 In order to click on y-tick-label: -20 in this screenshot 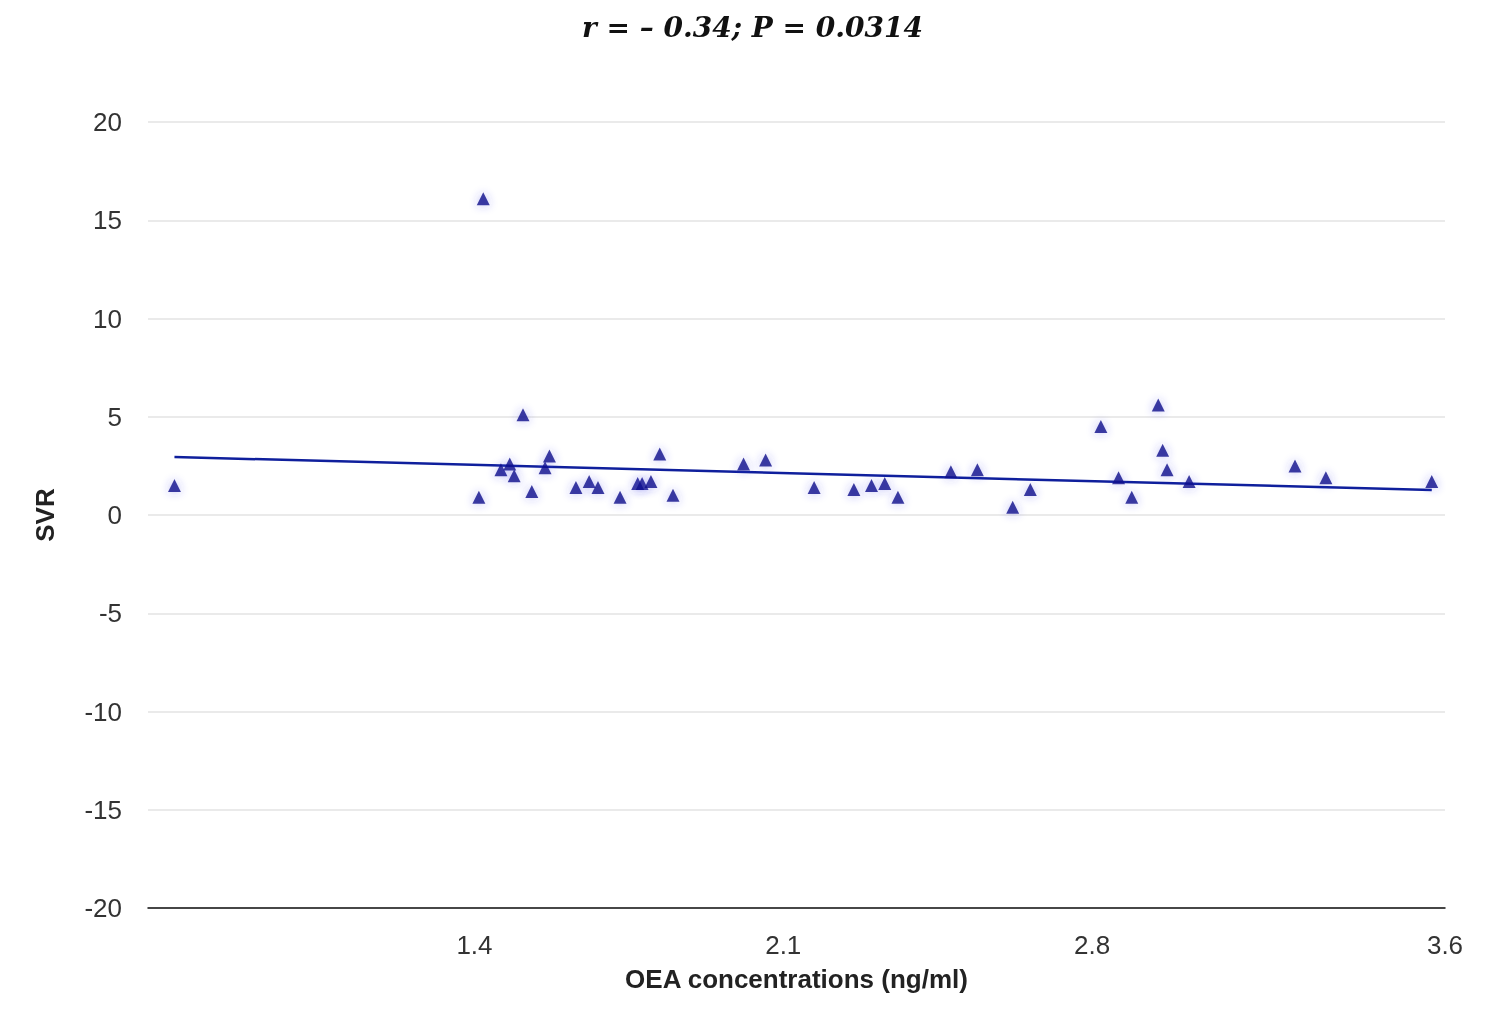, I will do `click(103, 908)`.